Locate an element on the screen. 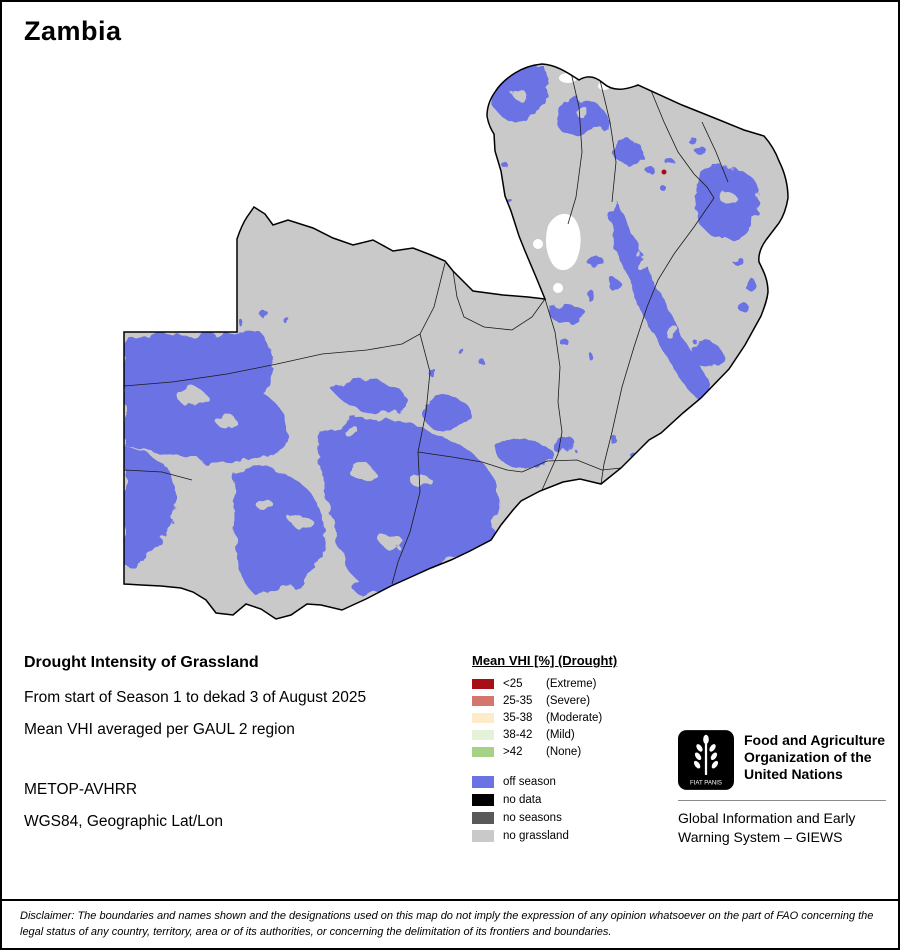 This screenshot has height=950, width=900. legend-swatch-severe is located at coordinates (483, 700).